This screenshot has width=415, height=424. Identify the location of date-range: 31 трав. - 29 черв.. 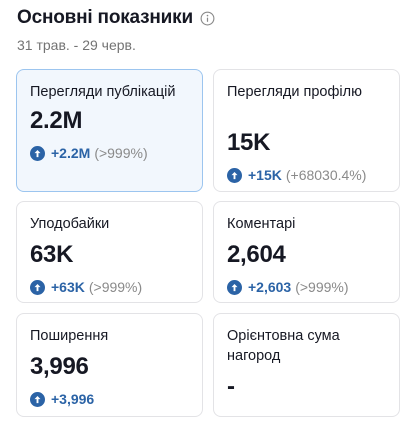
(76, 45).